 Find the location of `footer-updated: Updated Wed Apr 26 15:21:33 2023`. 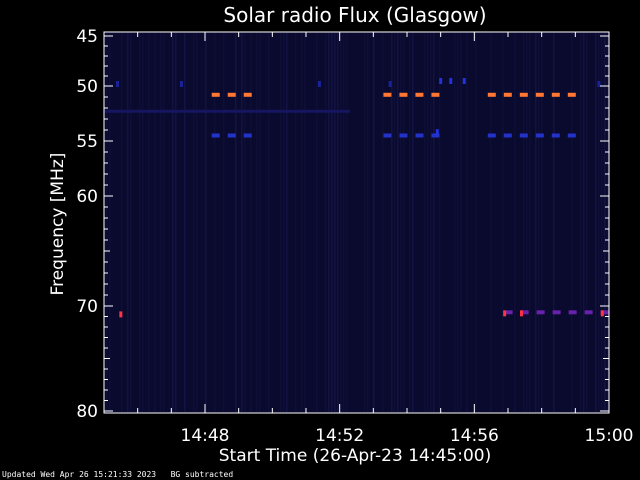

footer-updated: Updated Wed Apr 26 15:21:33 2023 is located at coordinates (79, 474).